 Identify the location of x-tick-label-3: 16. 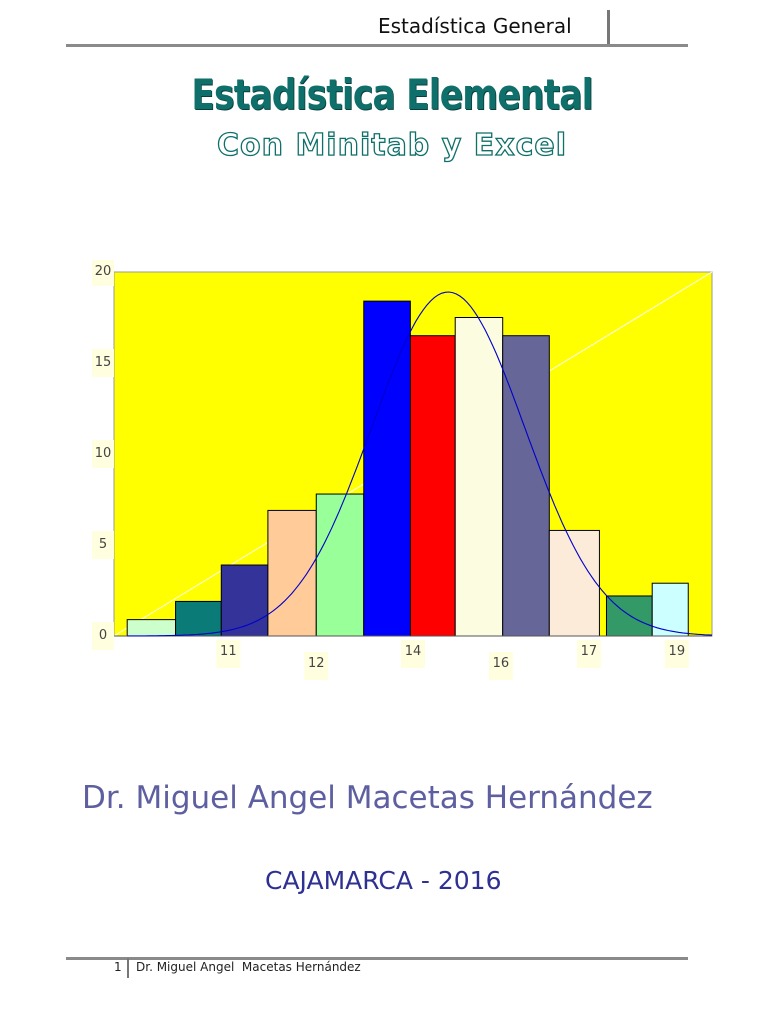
(501, 663).